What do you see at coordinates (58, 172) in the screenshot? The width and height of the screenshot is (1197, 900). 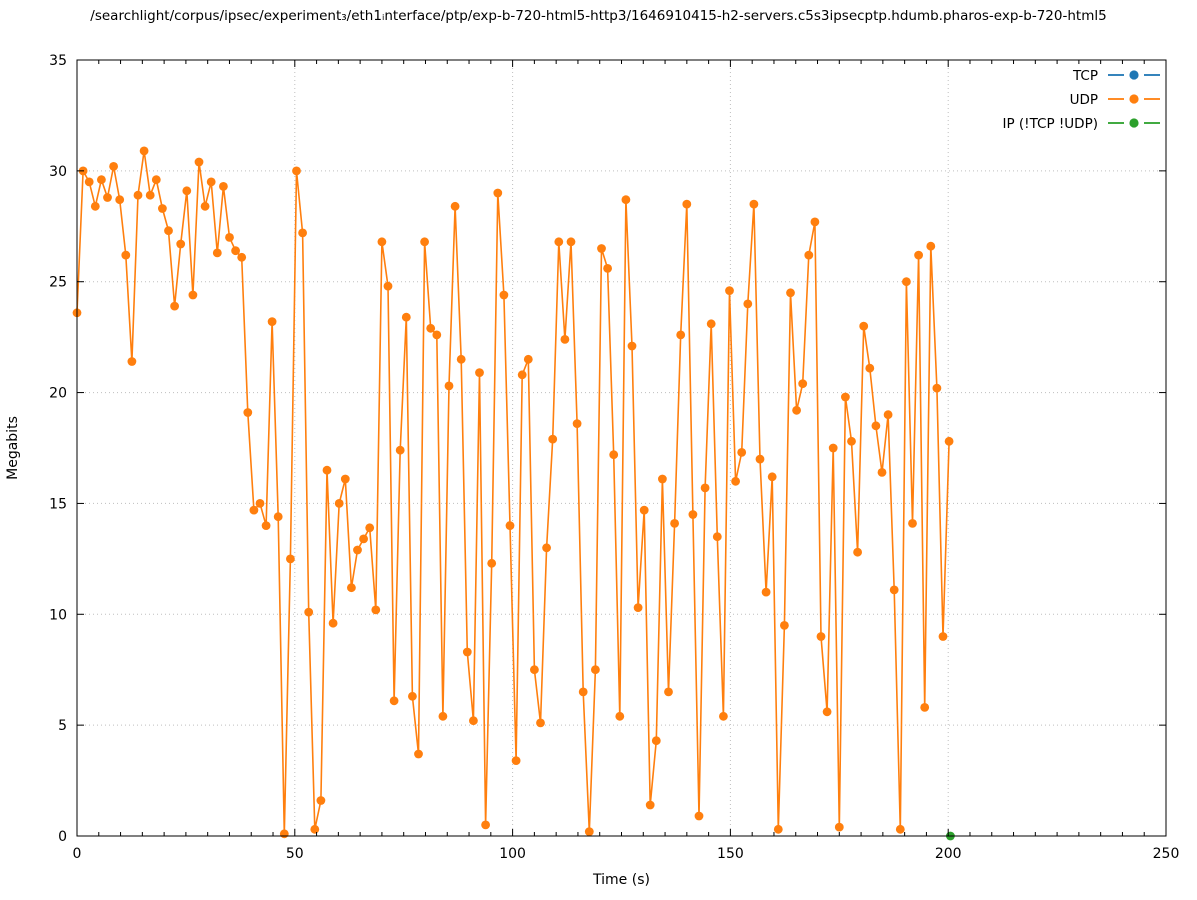 I see `y-tick-label: 30` at bounding box center [58, 172].